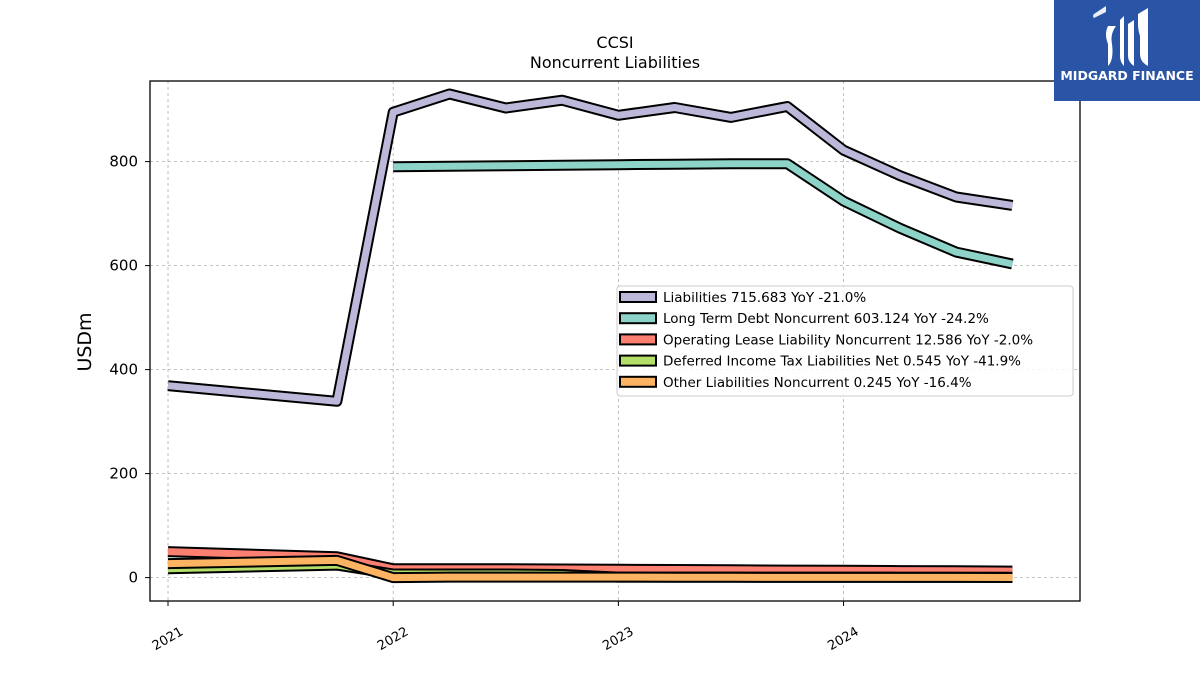 Image resolution: width=1200 pixels, height=675 pixels. Describe the element at coordinates (506, 627) in the screenshot. I see `x-axis: 2021 2022 2023 2024` at that location.